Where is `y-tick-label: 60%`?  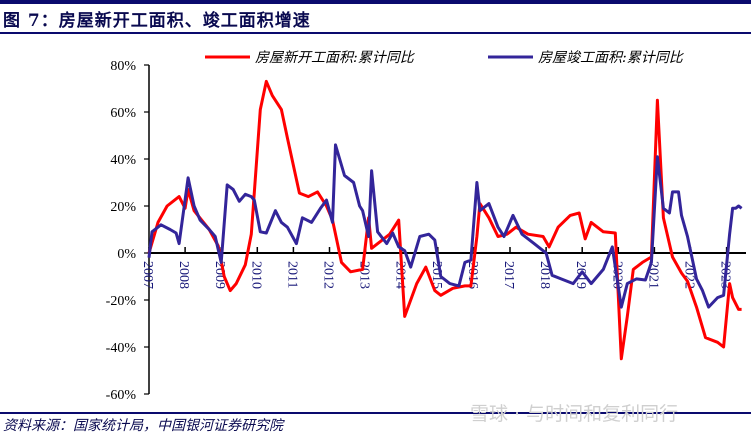
y-tick-label: 60% is located at coordinates (123, 113).